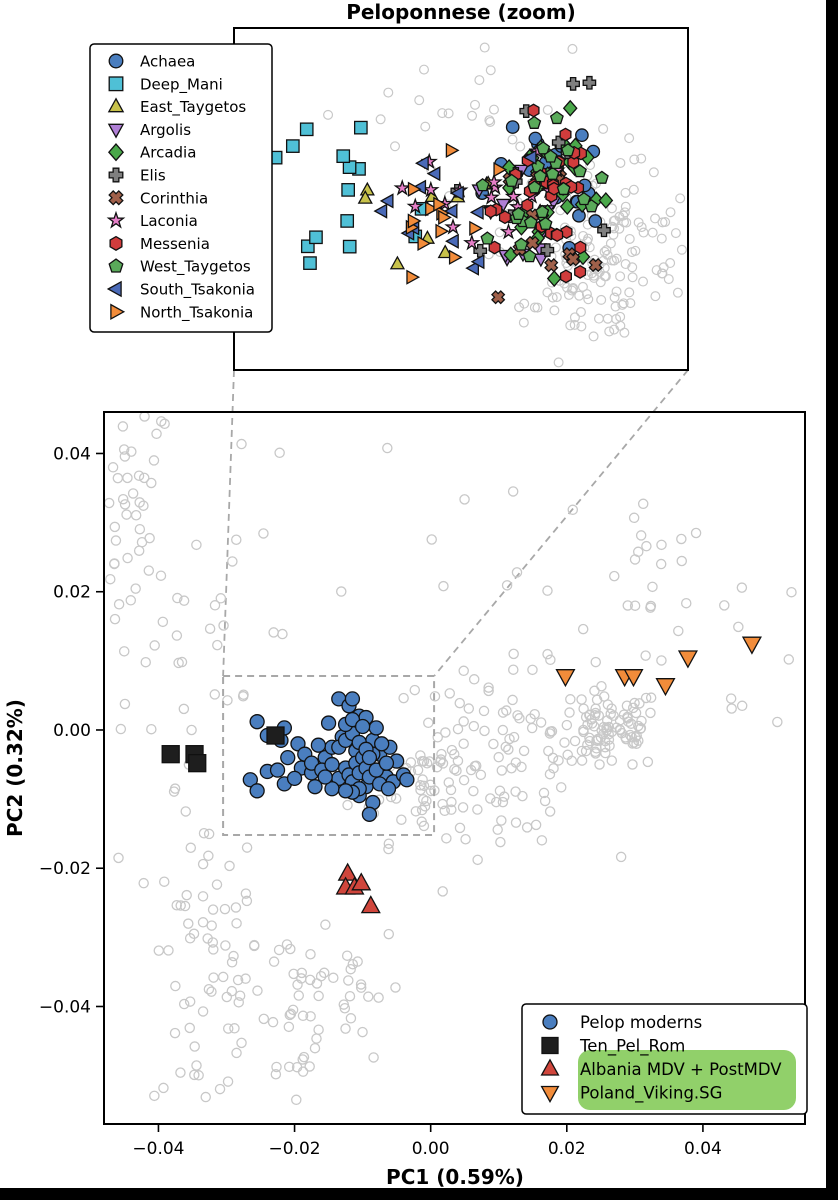 This screenshot has width=838, height=1204. Describe the element at coordinates (455, 523) in the screenshot. I see `zoom-connector-lines` at that location.